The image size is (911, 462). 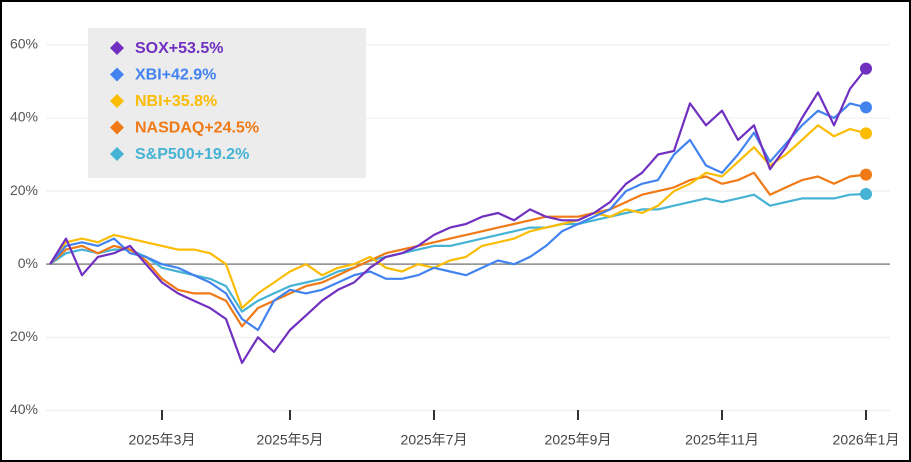 I want to click on x-tick-label: 2025年7月, so click(x=434, y=440).